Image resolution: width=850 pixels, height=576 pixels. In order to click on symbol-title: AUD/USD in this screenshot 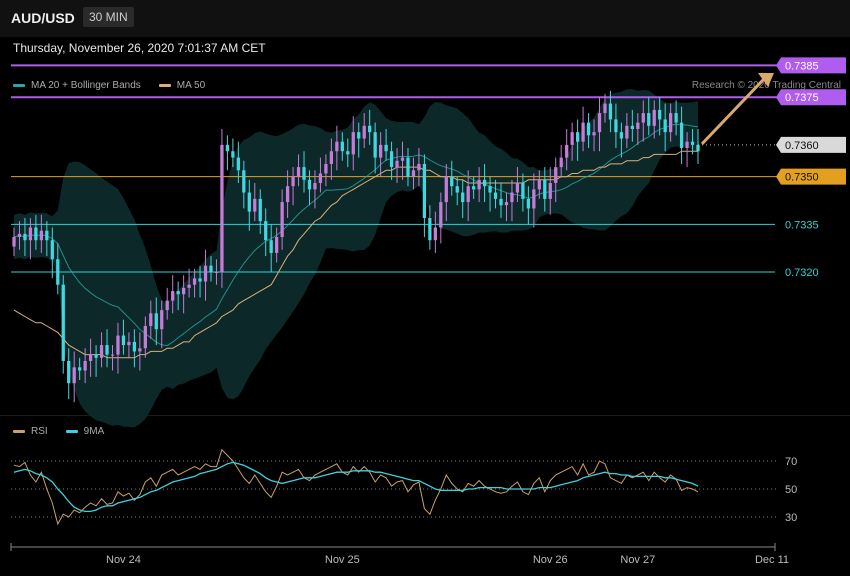, I will do `click(43, 18)`.